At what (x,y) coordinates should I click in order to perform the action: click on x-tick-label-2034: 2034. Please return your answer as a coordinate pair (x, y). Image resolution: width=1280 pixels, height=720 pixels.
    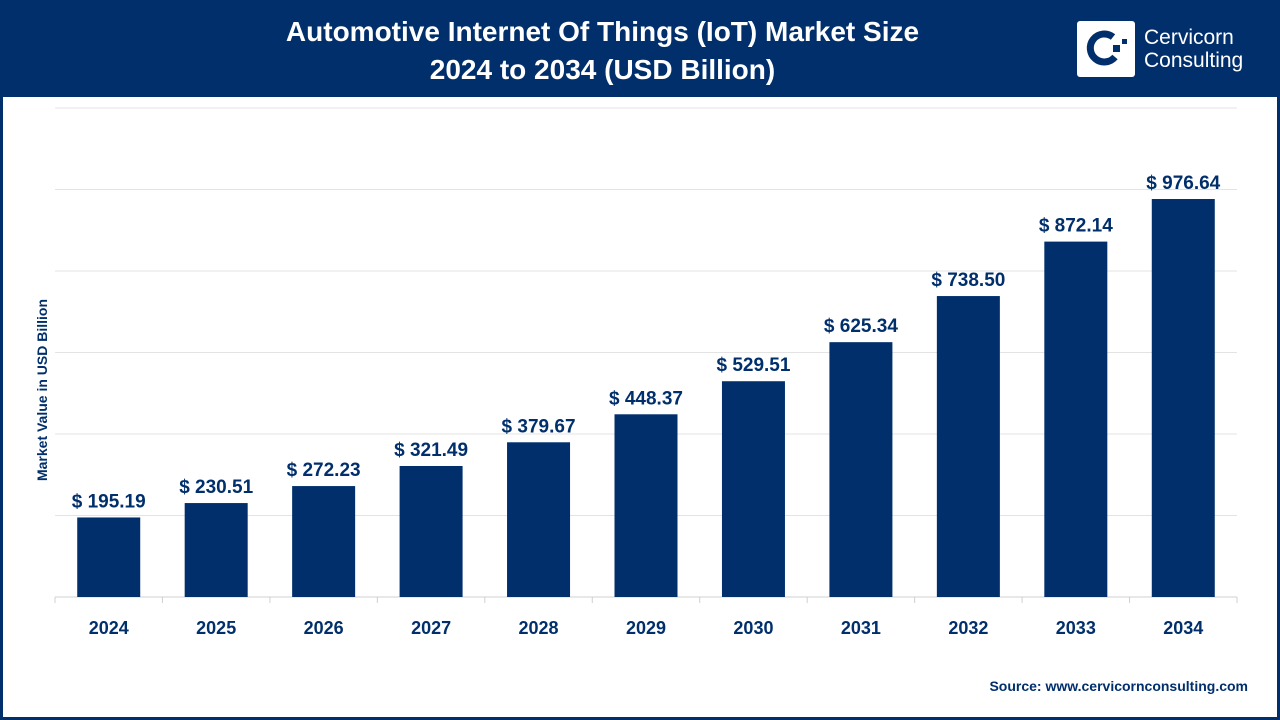
    Looking at the image, I should click on (1183, 628).